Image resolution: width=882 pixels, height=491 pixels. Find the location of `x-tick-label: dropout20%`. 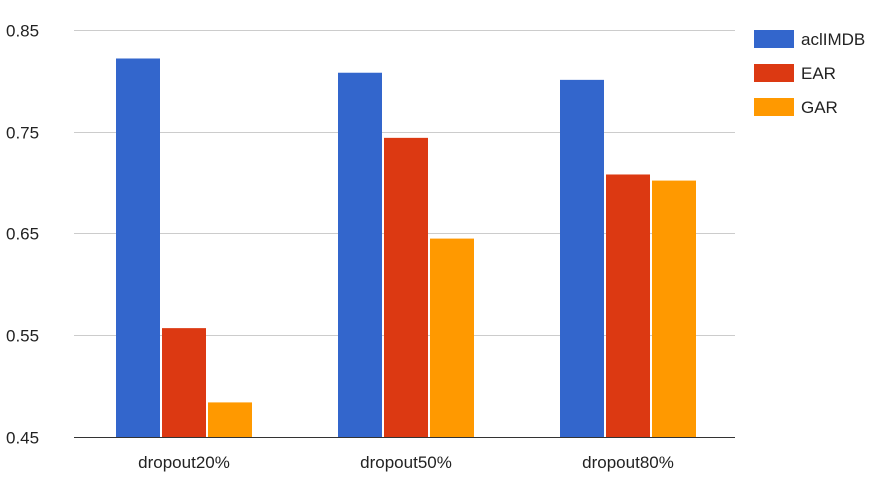

x-tick-label: dropout20% is located at coordinates (184, 462).